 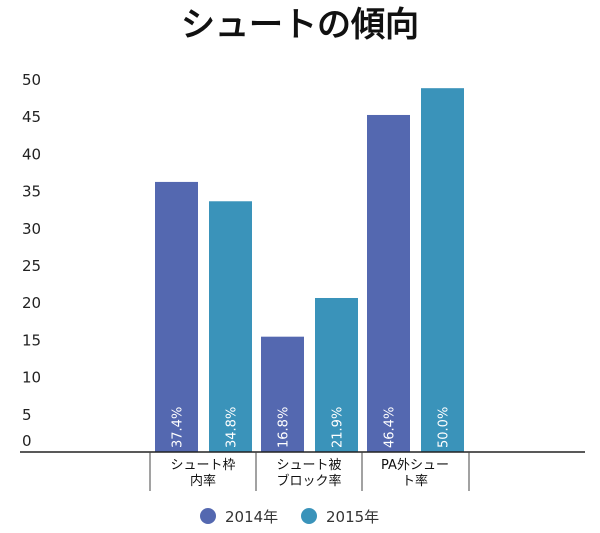 What do you see at coordinates (31, 378) in the screenshot?
I see `y-tick-label: 10` at bounding box center [31, 378].